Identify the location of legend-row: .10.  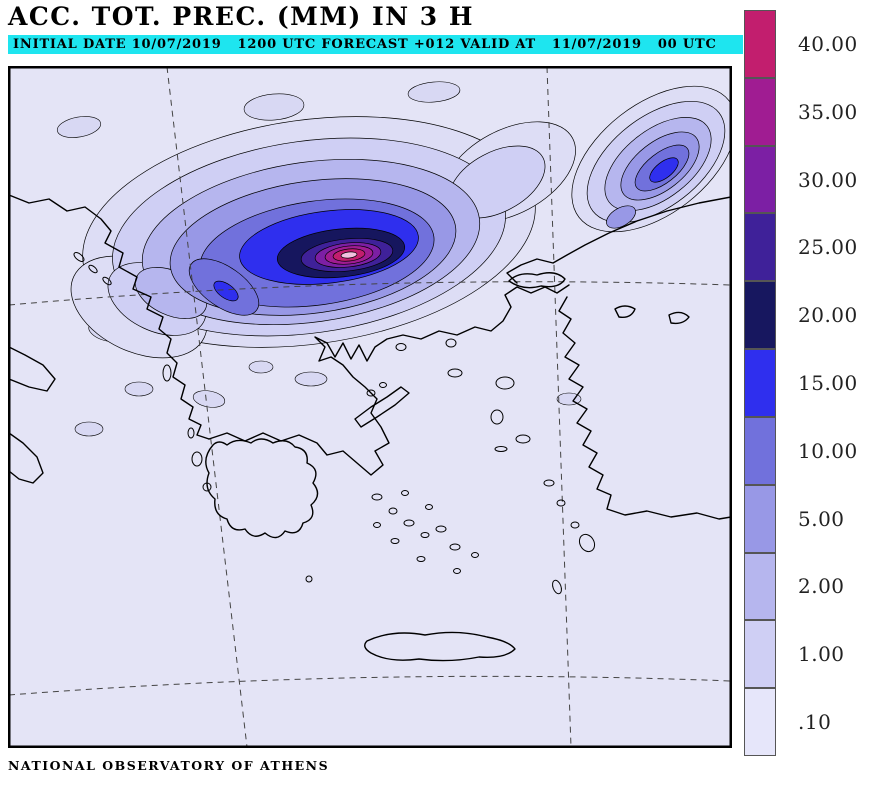
(809, 722).